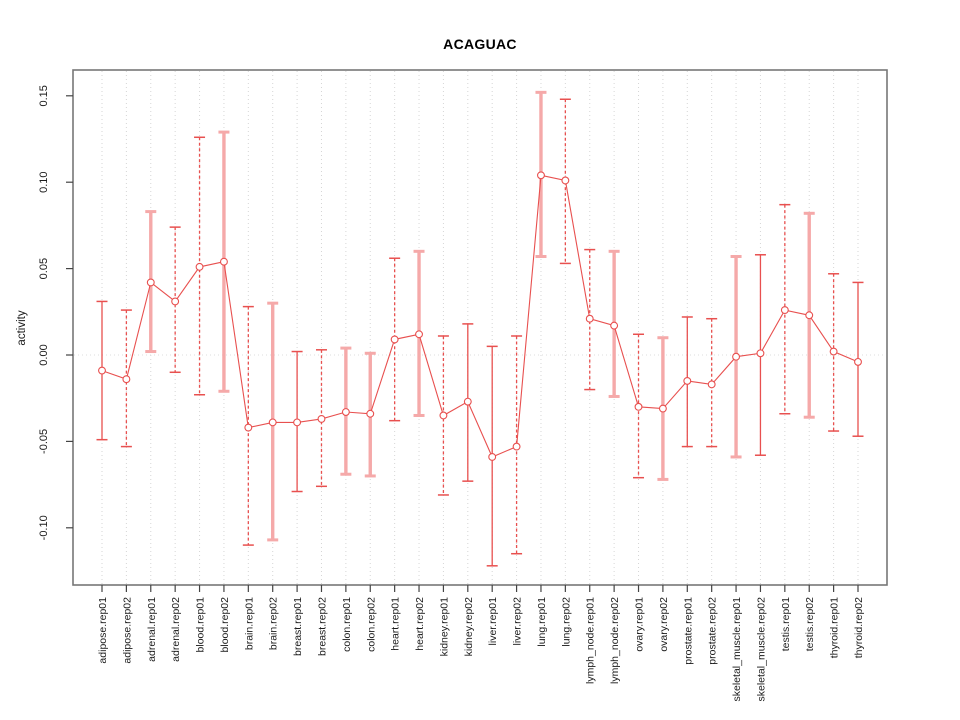 This screenshot has width=960, height=720. I want to click on y-tick-label: 0.00, so click(44, 354).